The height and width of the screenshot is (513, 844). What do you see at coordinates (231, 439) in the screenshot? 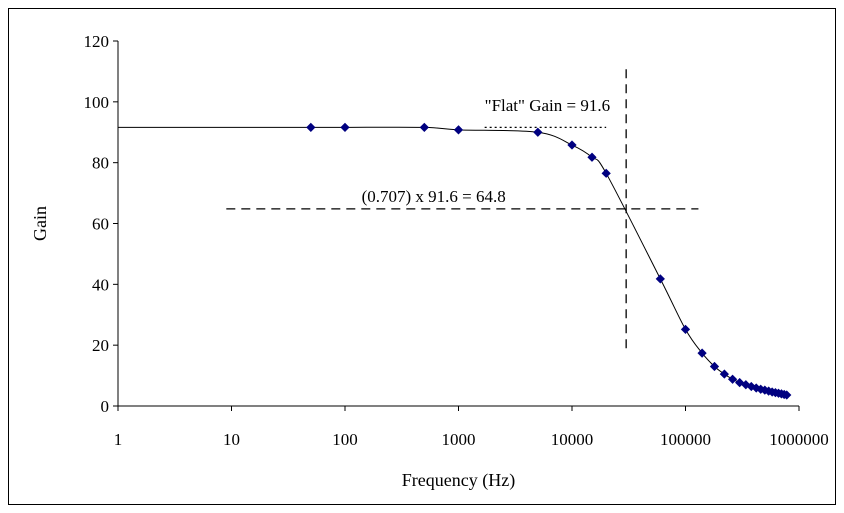
I see `x-tick-label: 10` at bounding box center [231, 439].